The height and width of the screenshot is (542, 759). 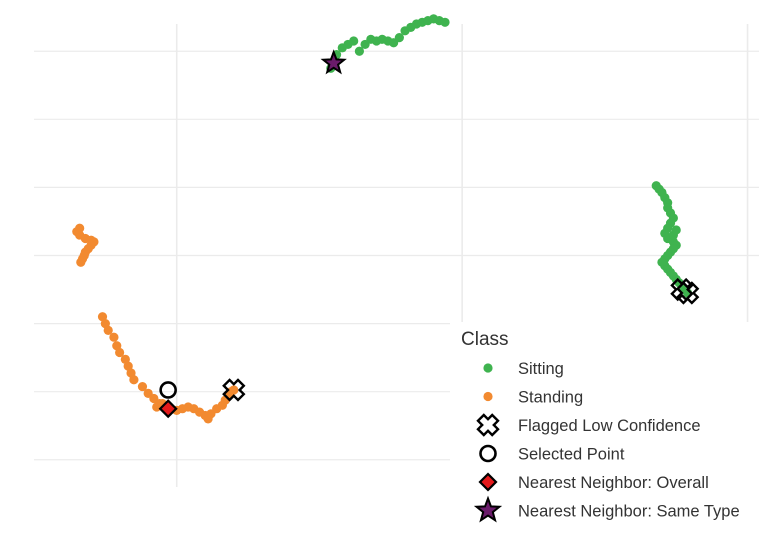 I want to click on legend-key-star-purple, so click(x=488, y=509).